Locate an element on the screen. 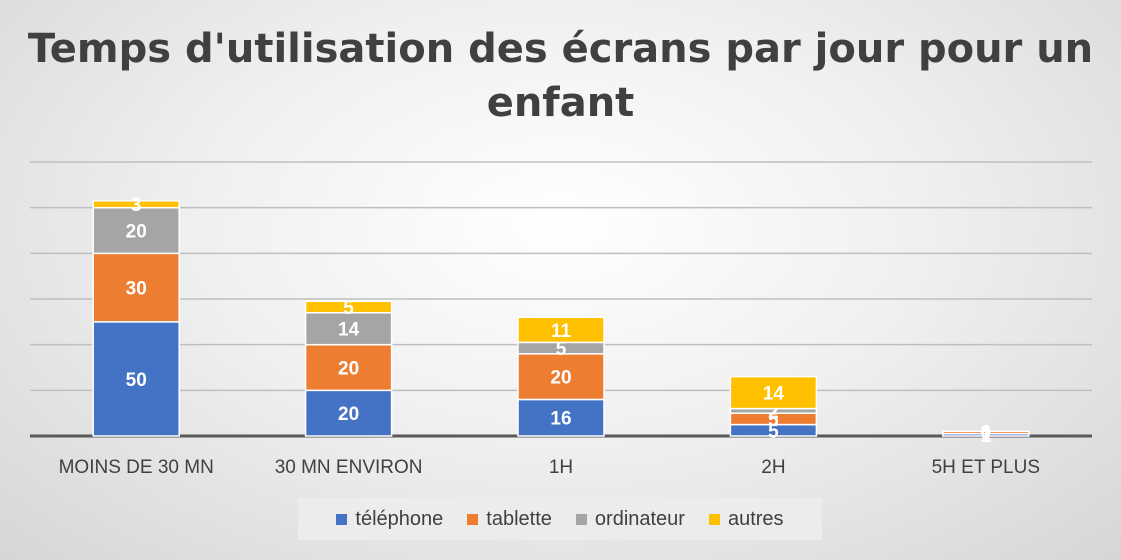 This screenshot has width=1121, height=560. data-label: 0 is located at coordinates (986, 432).